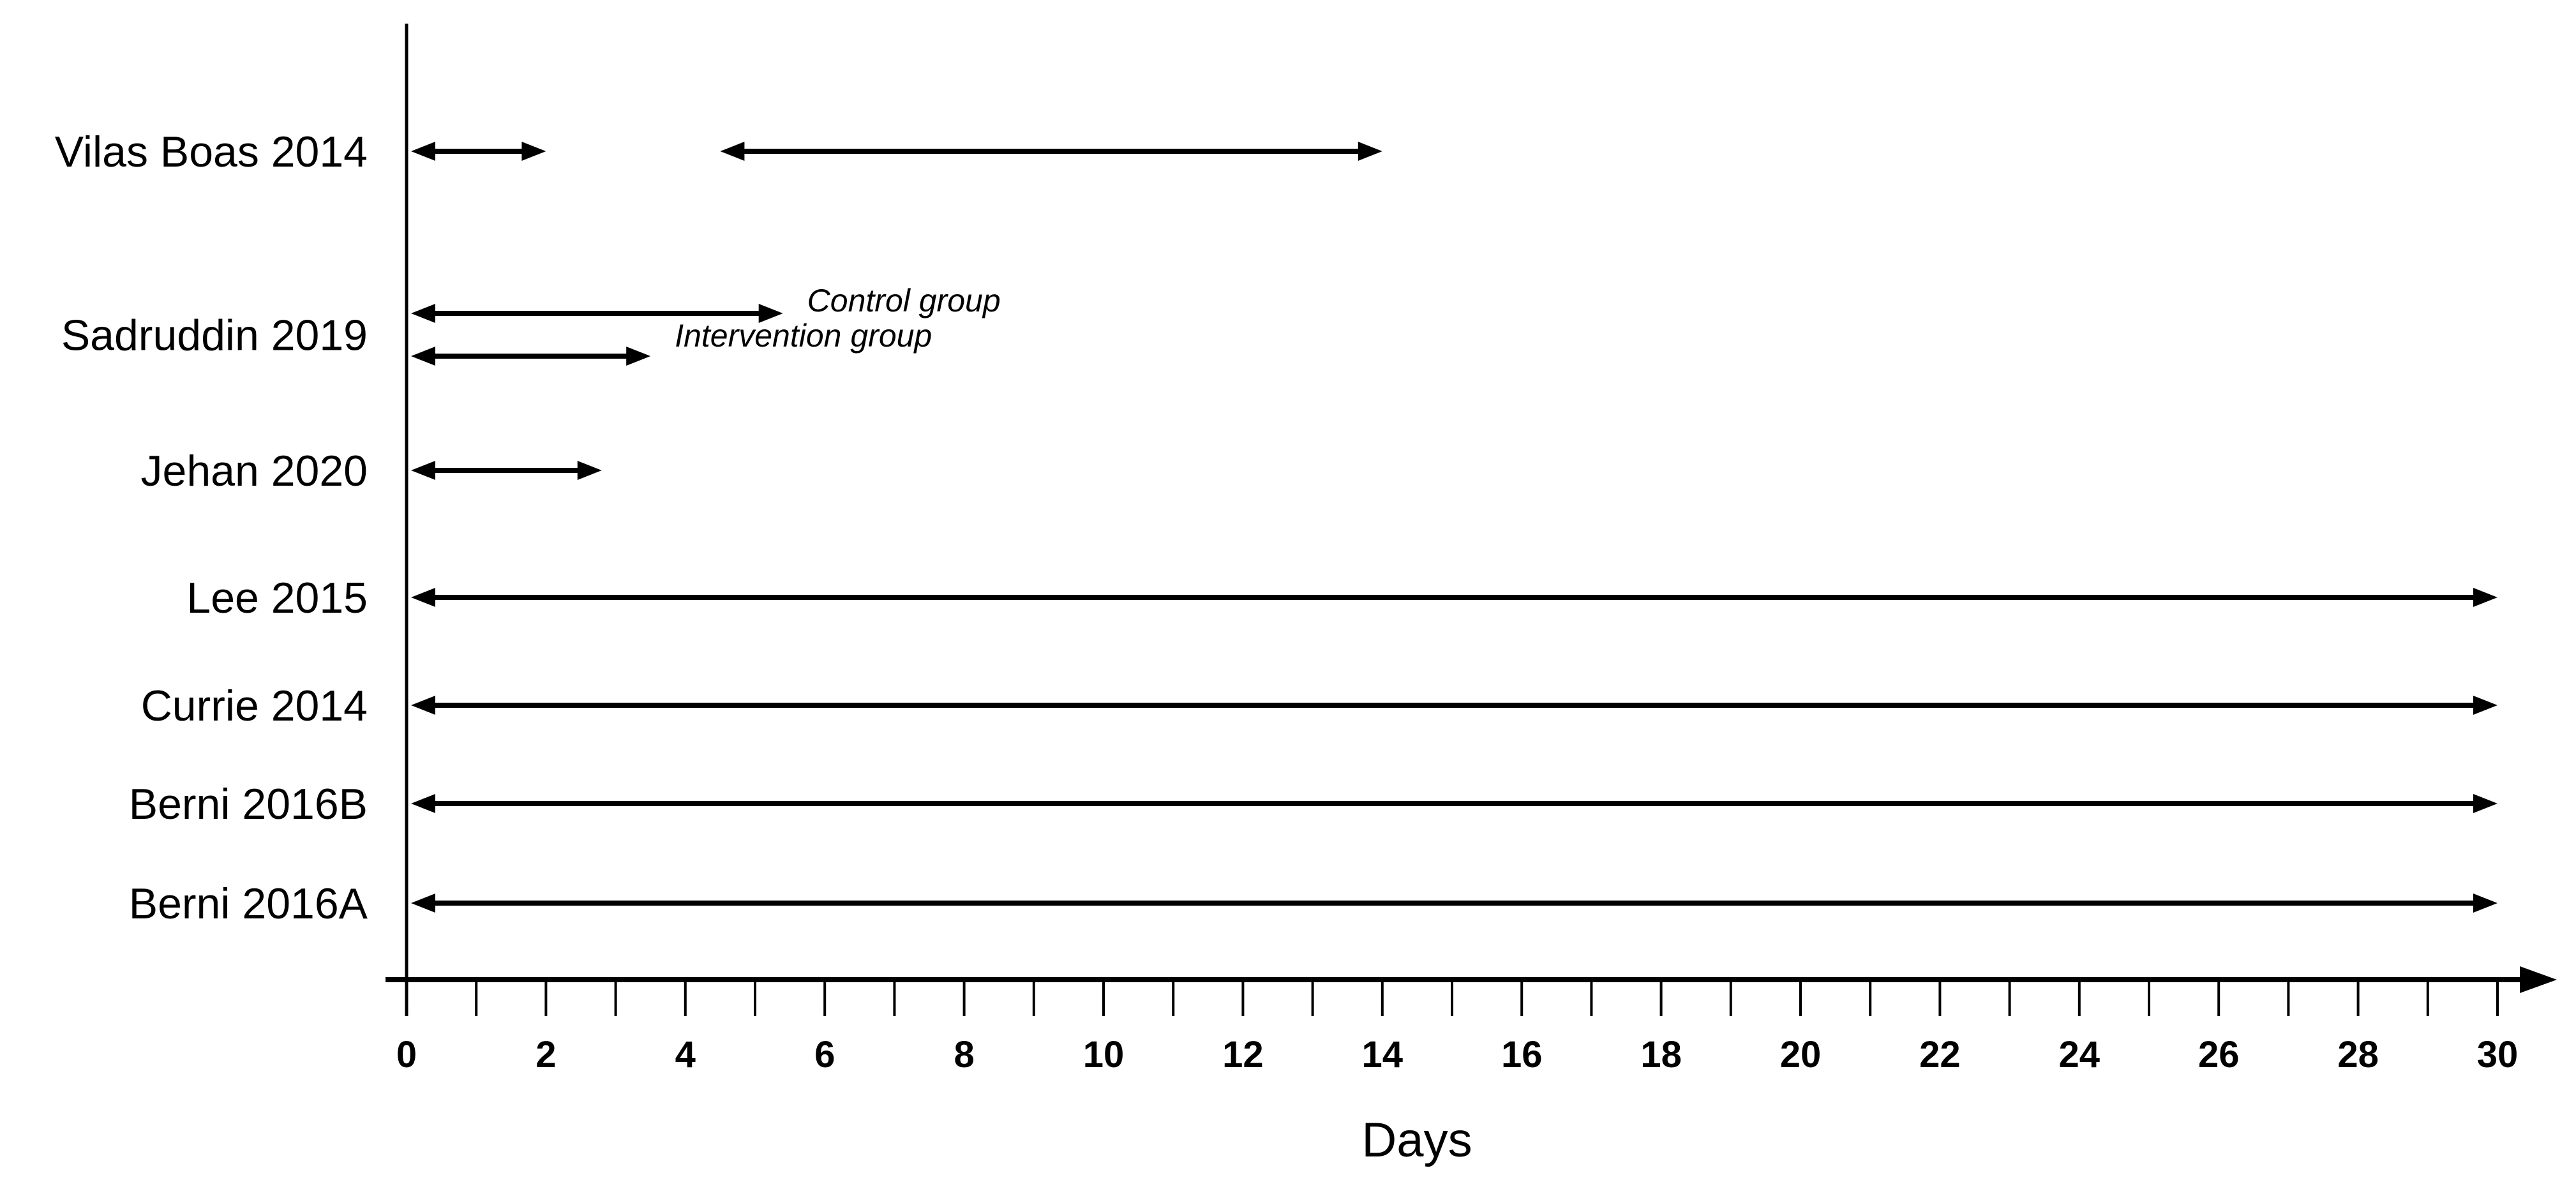 Image resolution: width=2576 pixels, height=1182 pixels. Describe the element at coordinates (685, 1054) in the screenshot. I see `x-axis-tick-label-4: 4` at that location.